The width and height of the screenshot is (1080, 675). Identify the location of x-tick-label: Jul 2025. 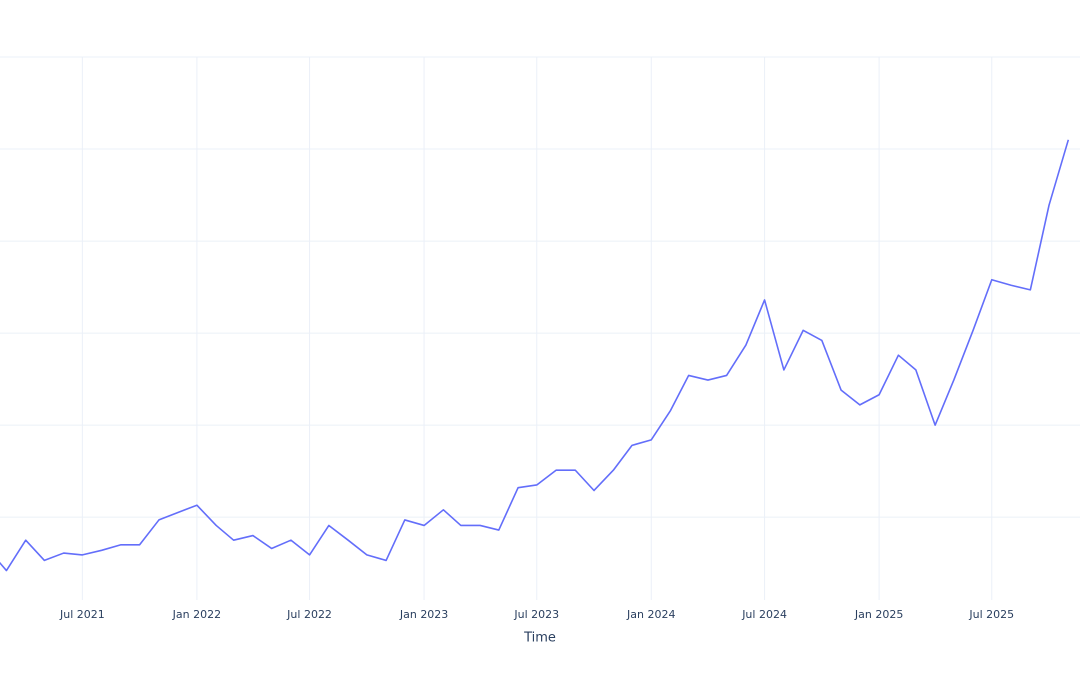
(991, 614).